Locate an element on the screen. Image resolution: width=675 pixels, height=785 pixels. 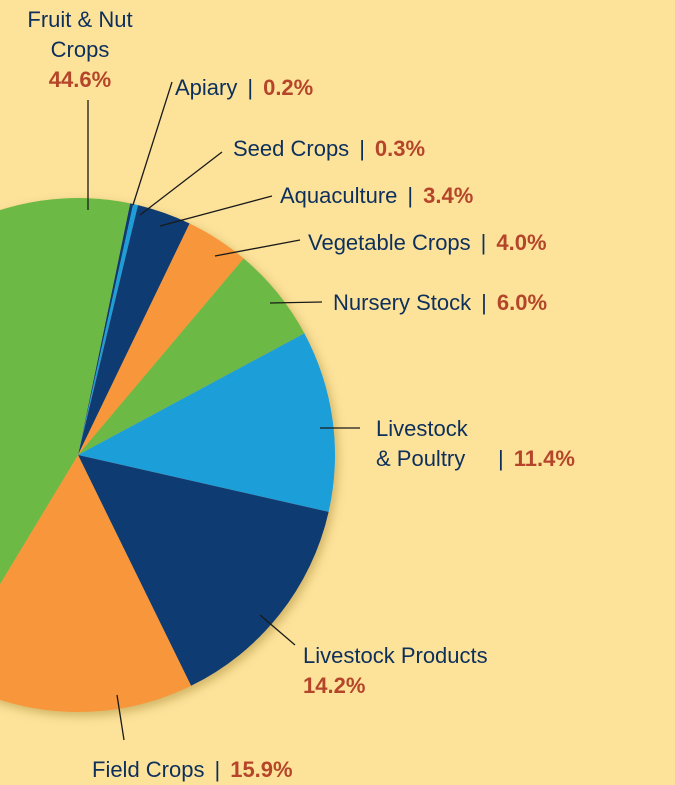
slice-label: Fruit & Nut Crops 44.6% is located at coordinates (80, 50).